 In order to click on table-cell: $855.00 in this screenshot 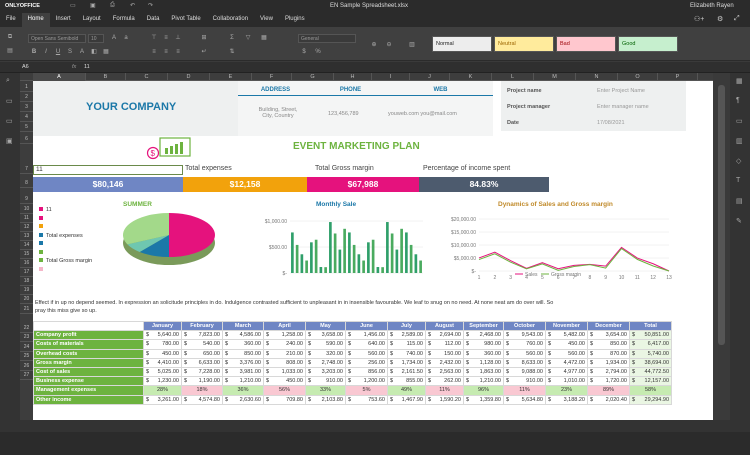, I will do `click(406, 381)`.